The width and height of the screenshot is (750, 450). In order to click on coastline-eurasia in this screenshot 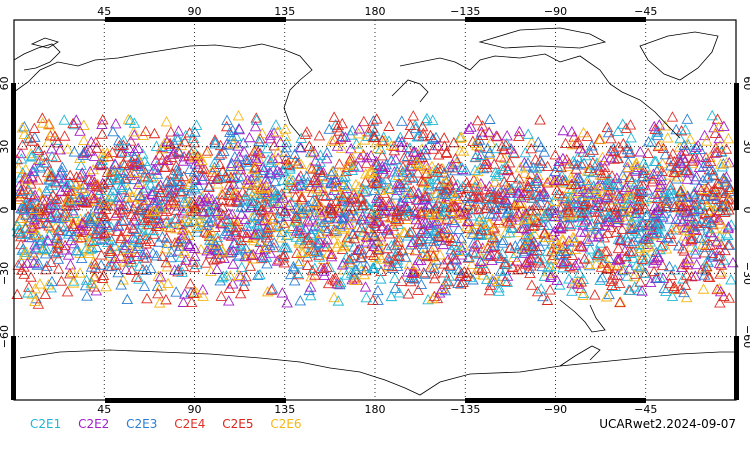, I will do `click(163, 90)`.